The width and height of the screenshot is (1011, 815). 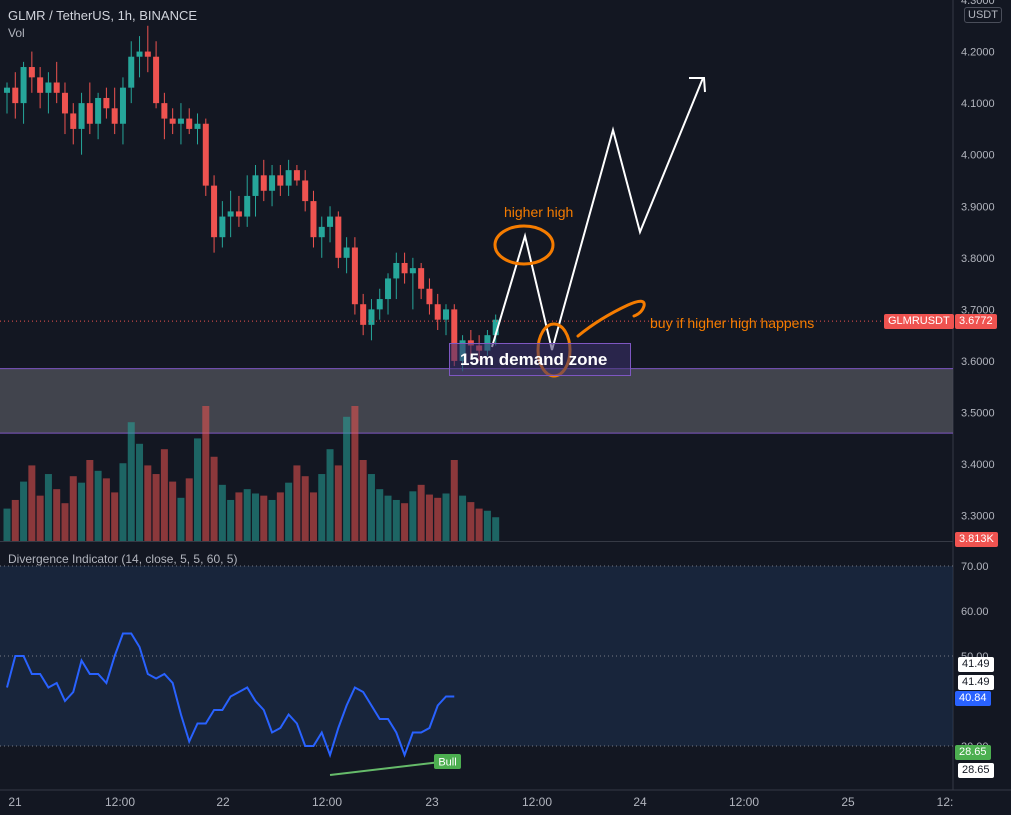 I want to click on currency-unit-button: USDT, so click(x=983, y=15).